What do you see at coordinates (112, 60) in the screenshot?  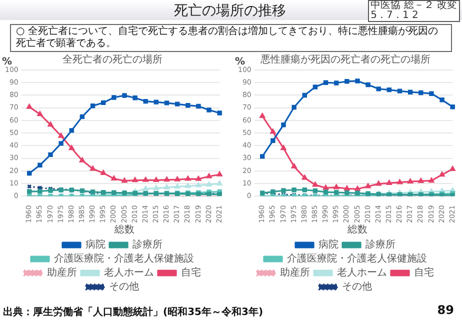 I see `chart-title: 全死亡者の死亡の場所` at bounding box center [112, 60].